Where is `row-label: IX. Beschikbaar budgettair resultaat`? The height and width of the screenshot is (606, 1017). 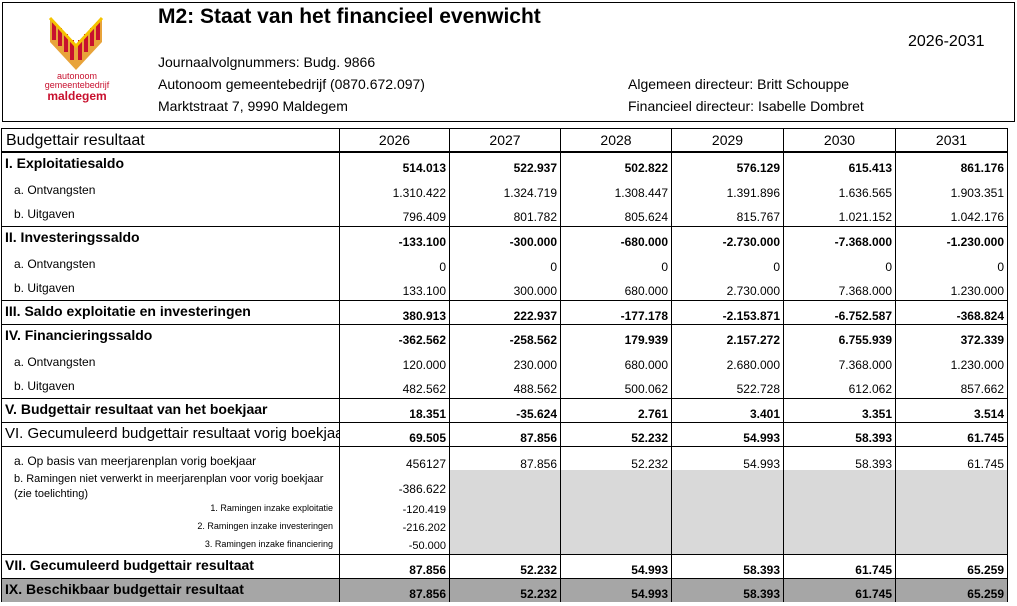
row-label: IX. Beschikbaar budgettair resultaat is located at coordinates (171, 590).